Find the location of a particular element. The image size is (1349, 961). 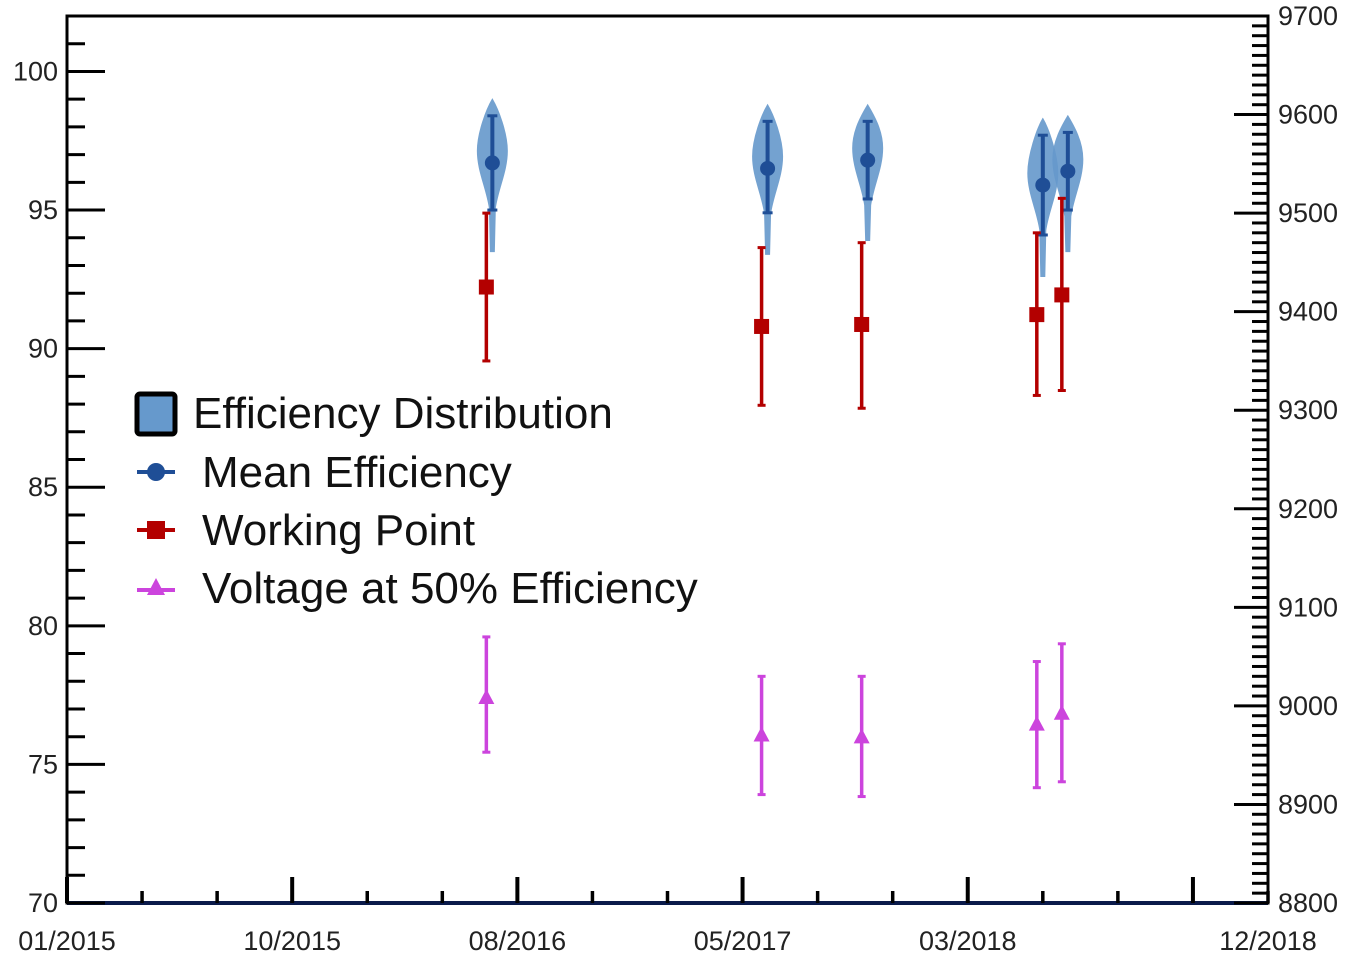

distribution-layer is located at coordinates (780, 188).